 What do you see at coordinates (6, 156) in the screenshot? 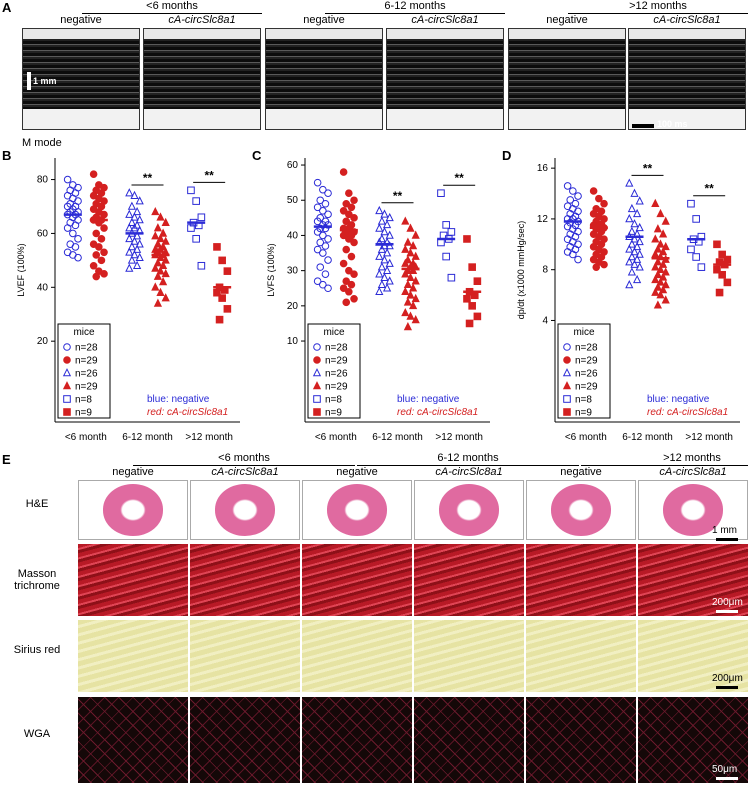
I see `panel-label: B` at bounding box center [6, 156].